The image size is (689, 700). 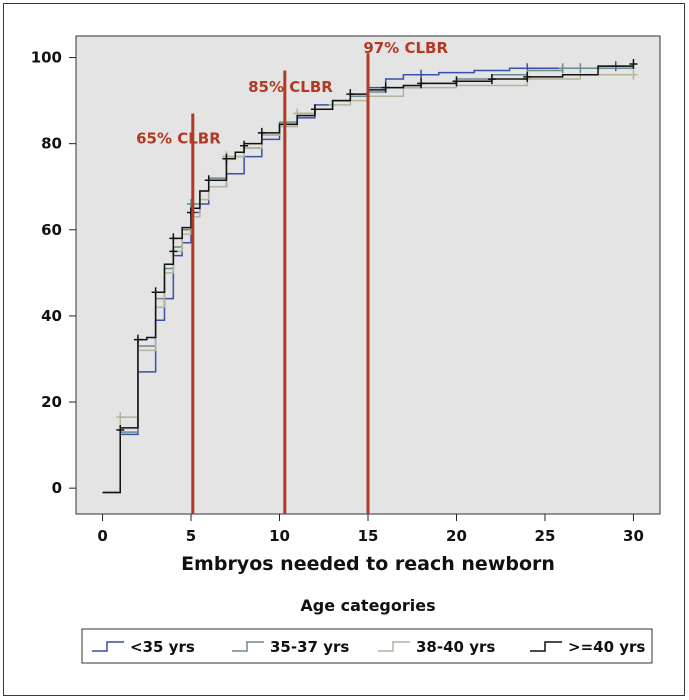 I want to click on legend-label-gte40-yrs: >=40 yrs, so click(x=606, y=647).